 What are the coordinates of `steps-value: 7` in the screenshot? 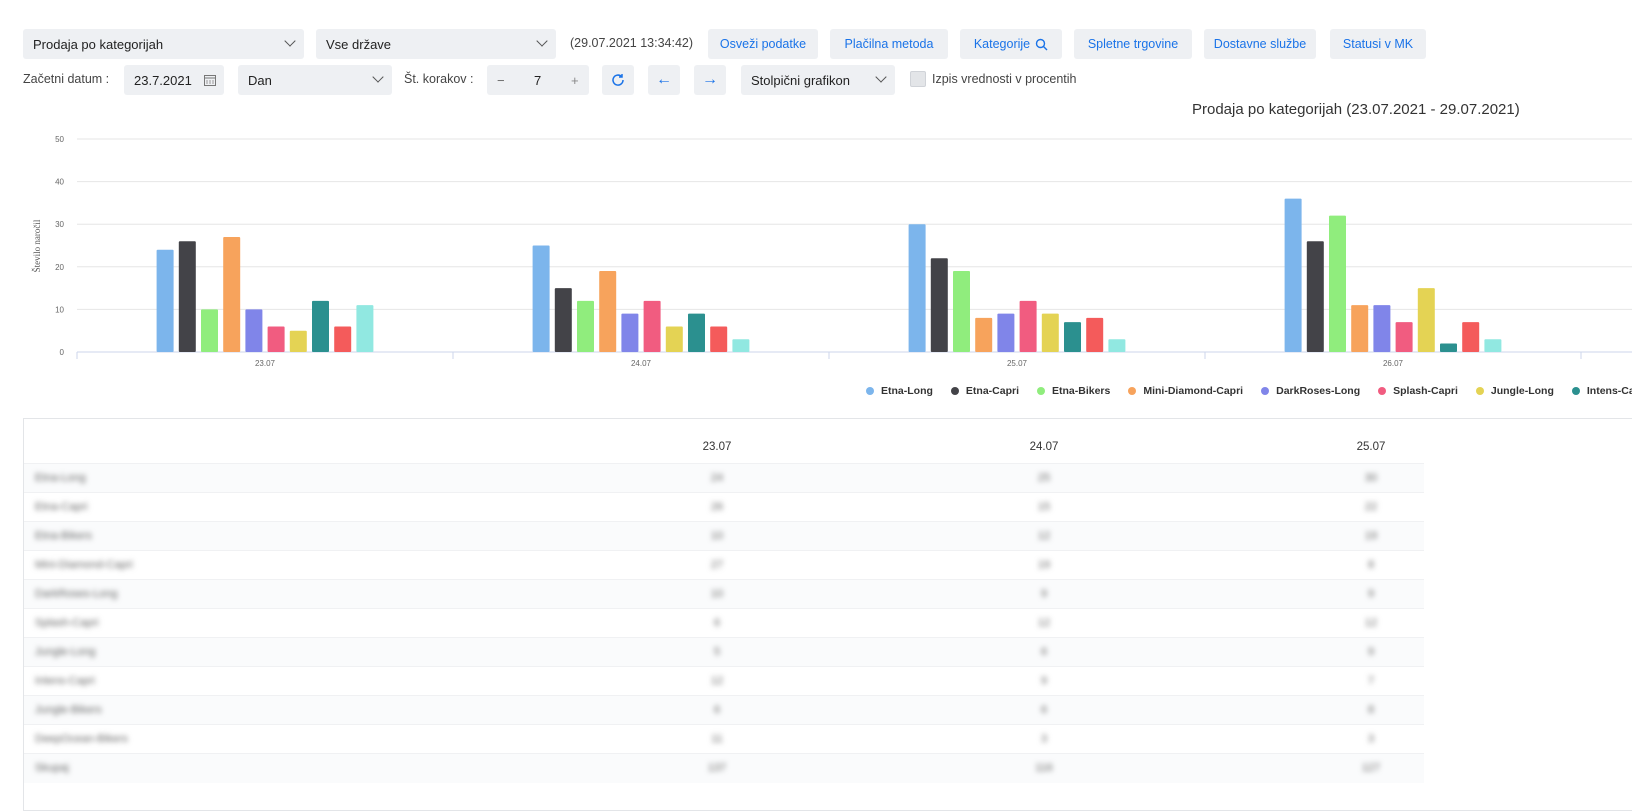 It's located at (538, 80).